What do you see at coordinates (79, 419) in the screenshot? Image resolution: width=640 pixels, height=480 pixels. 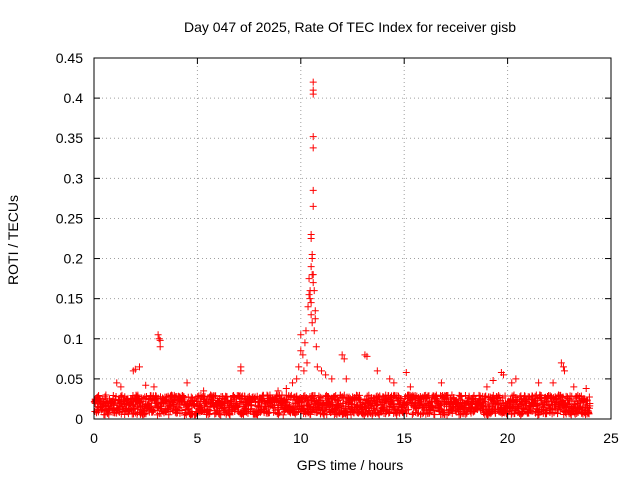 I see `y-tick-label: 0` at bounding box center [79, 419].